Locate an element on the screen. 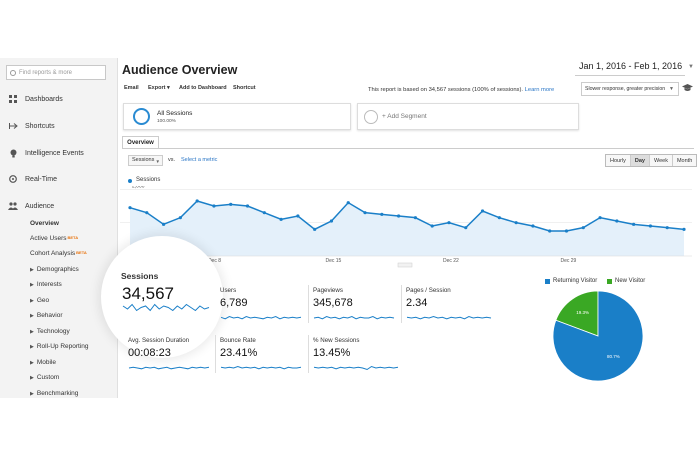 The width and height of the screenshot is (700, 457). audience-item-active-users: Active UsersBETA is located at coordinates (54, 238).